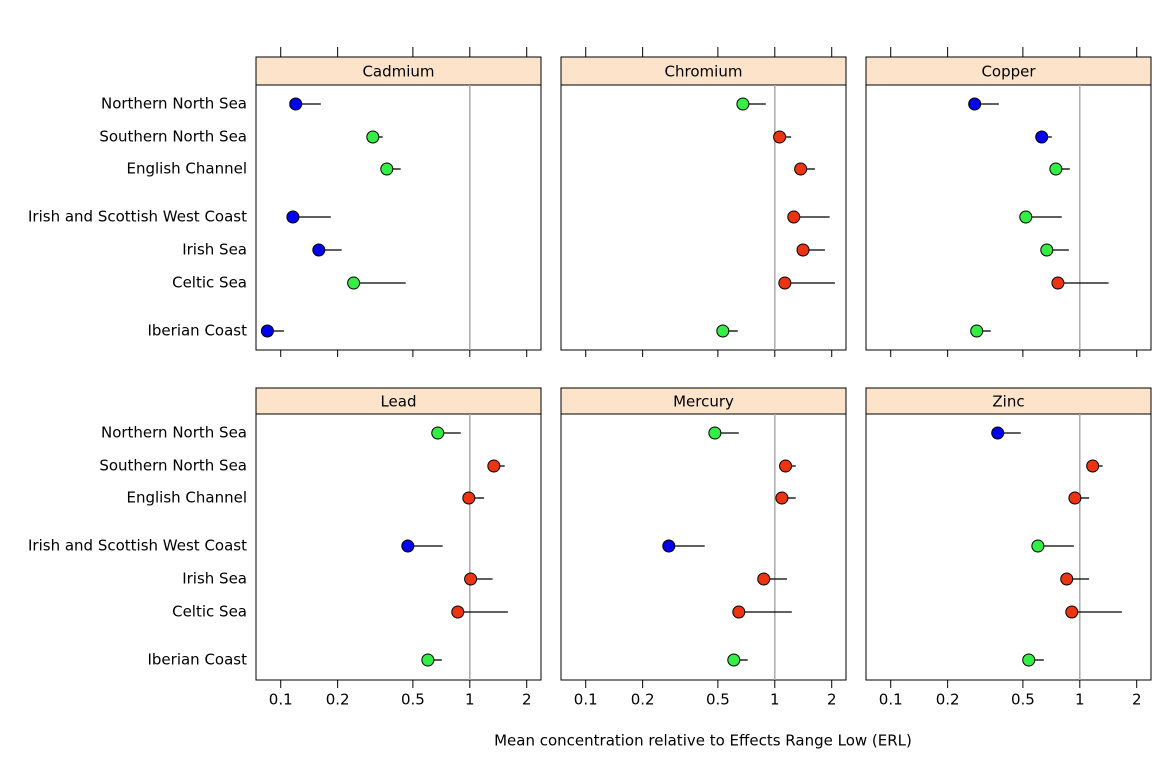 This screenshot has width=1170, height=780. I want to click on panel-title: Zinc, so click(1008, 402).